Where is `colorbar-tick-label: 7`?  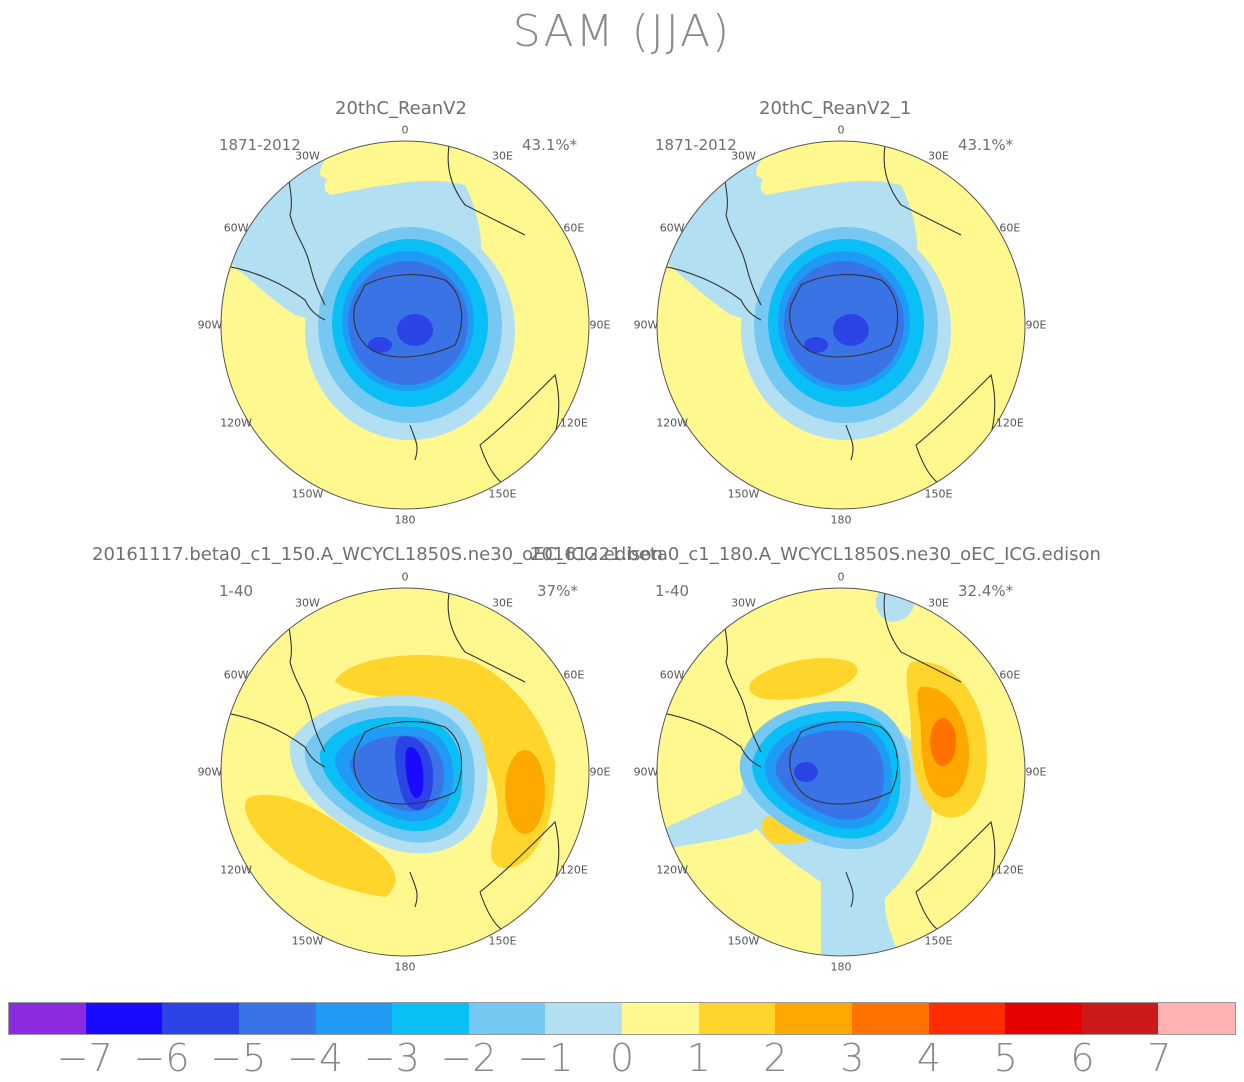
colorbar-tick-label: 7 is located at coordinates (1159, 1058).